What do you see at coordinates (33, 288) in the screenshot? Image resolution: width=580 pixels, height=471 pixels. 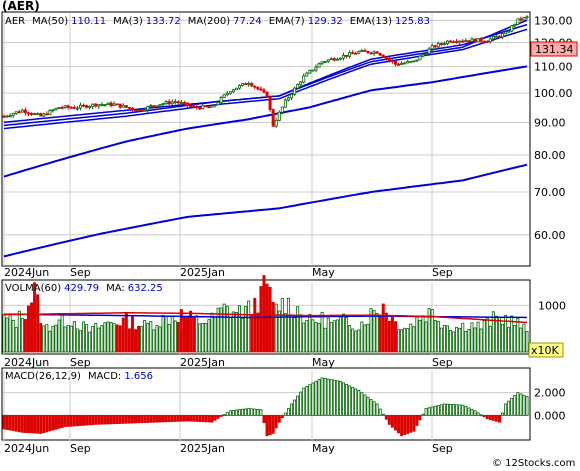 I see `legend-label: VOLMA(60)` at bounding box center [33, 288].